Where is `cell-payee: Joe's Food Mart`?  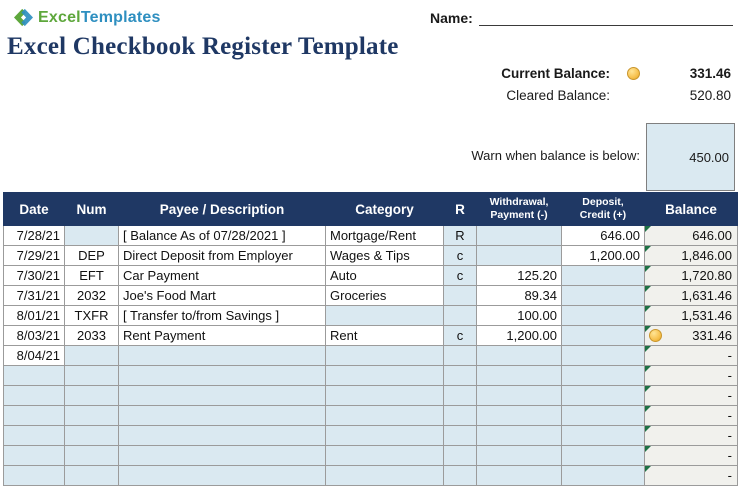
cell-payee: Joe's Food Mart is located at coordinates (222, 295).